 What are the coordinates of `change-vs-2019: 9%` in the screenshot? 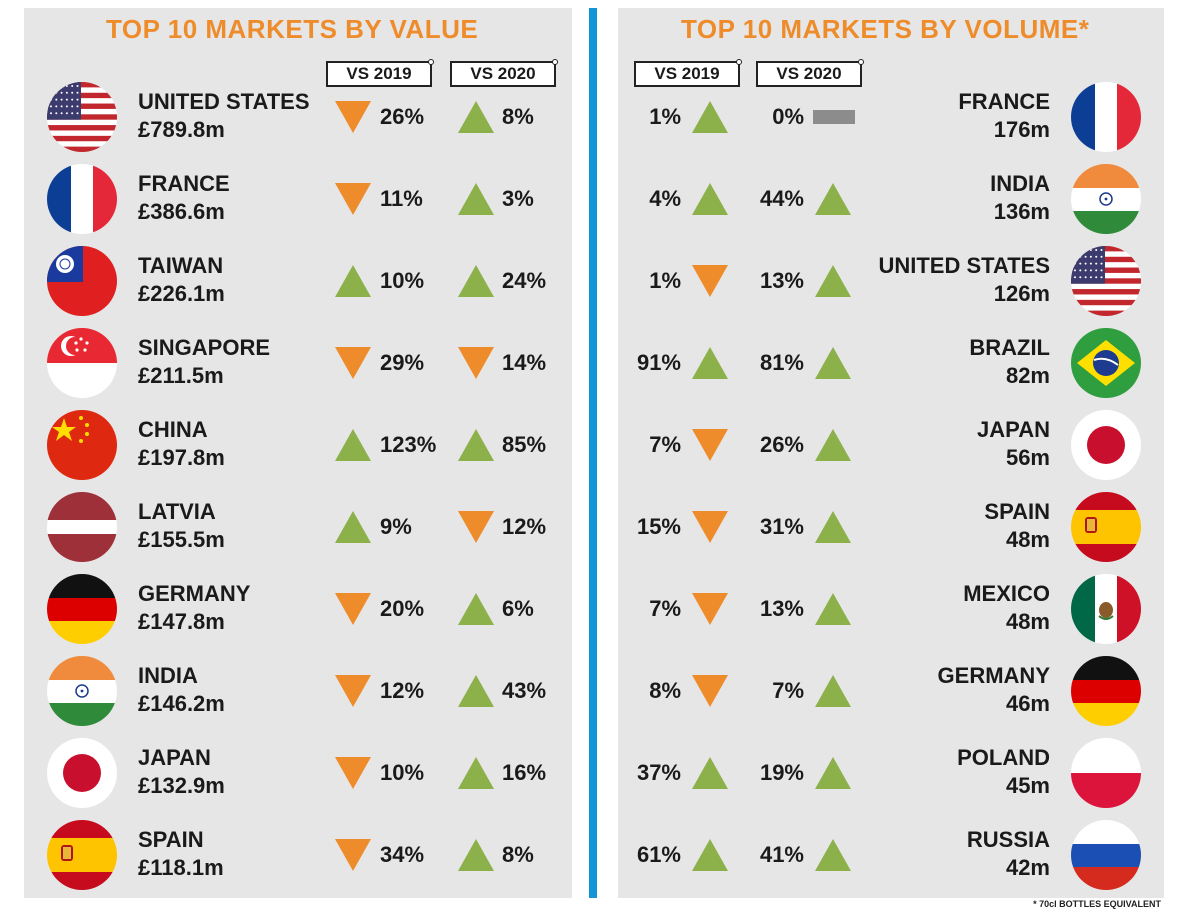 It's located at (396, 526).